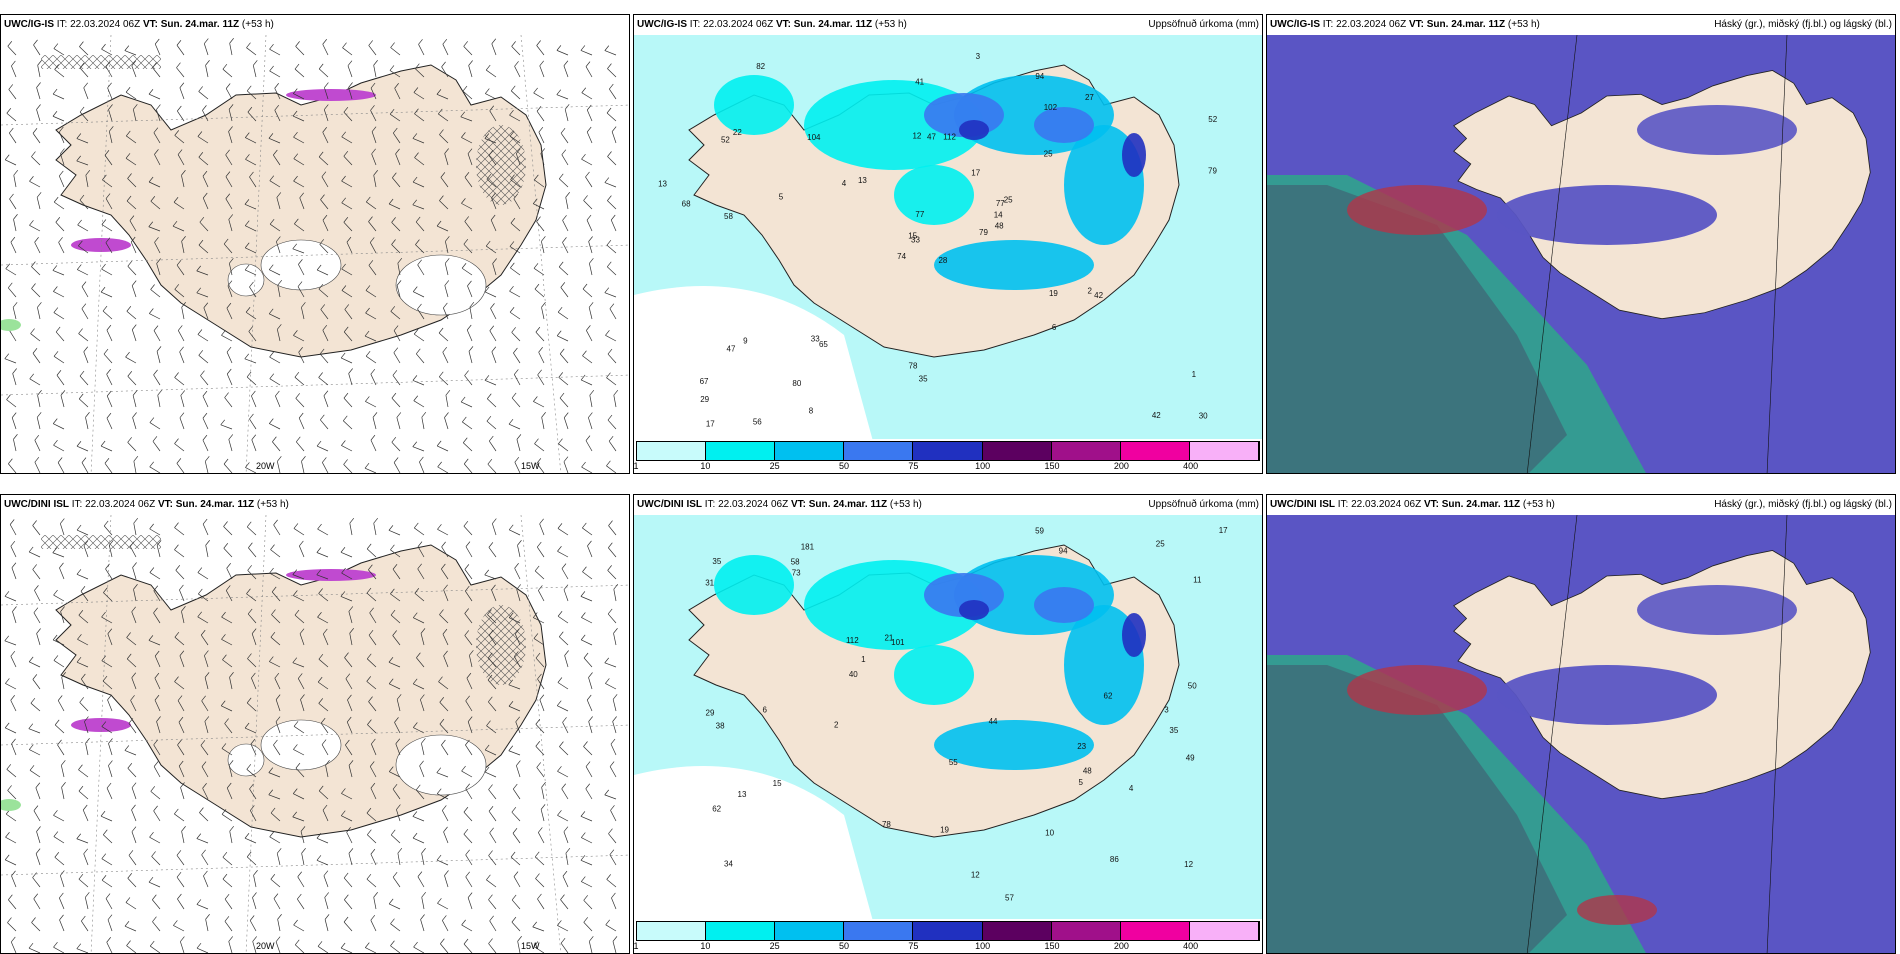  What do you see at coordinates (919, 81) in the screenshot?
I see `precip-value: 41` at bounding box center [919, 81].